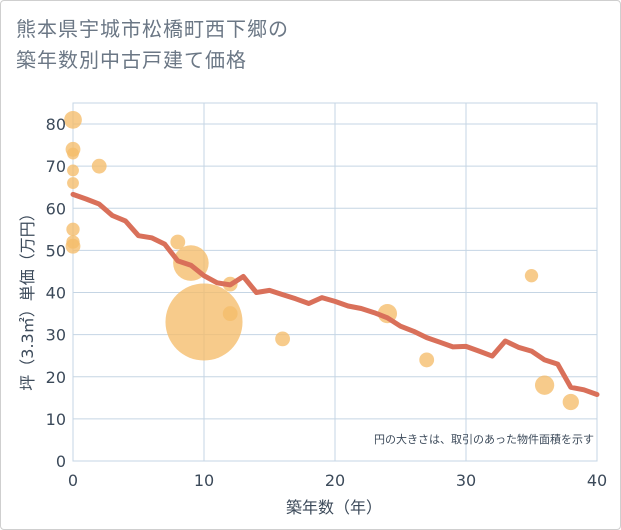 The image size is (621, 530). Describe the element at coordinates (466, 480) in the screenshot. I see `x-tick-label: 30` at that location.